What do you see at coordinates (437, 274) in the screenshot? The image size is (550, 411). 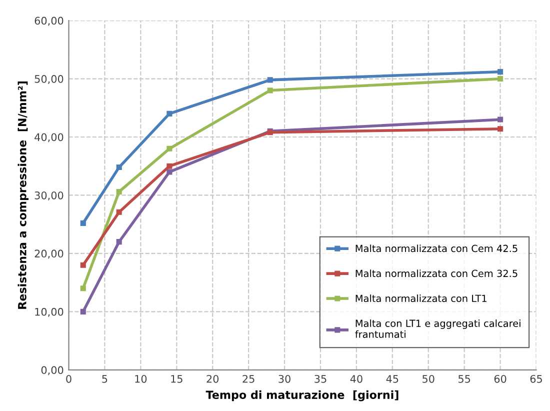 I see `legend-label: Malta normalizzata con Cem 32.5` at bounding box center [437, 274].